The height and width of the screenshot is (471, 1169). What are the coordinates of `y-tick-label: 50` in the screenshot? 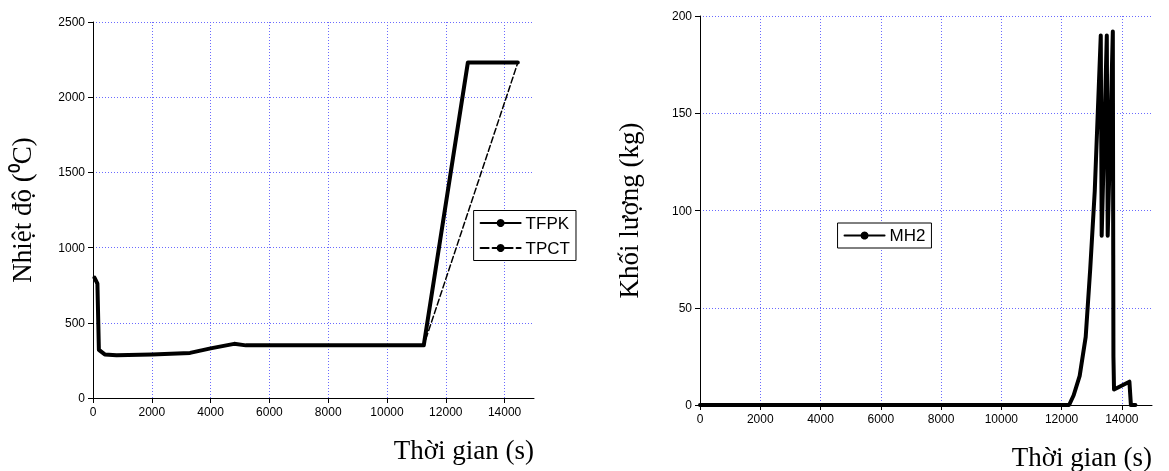 It's located at (685, 307).